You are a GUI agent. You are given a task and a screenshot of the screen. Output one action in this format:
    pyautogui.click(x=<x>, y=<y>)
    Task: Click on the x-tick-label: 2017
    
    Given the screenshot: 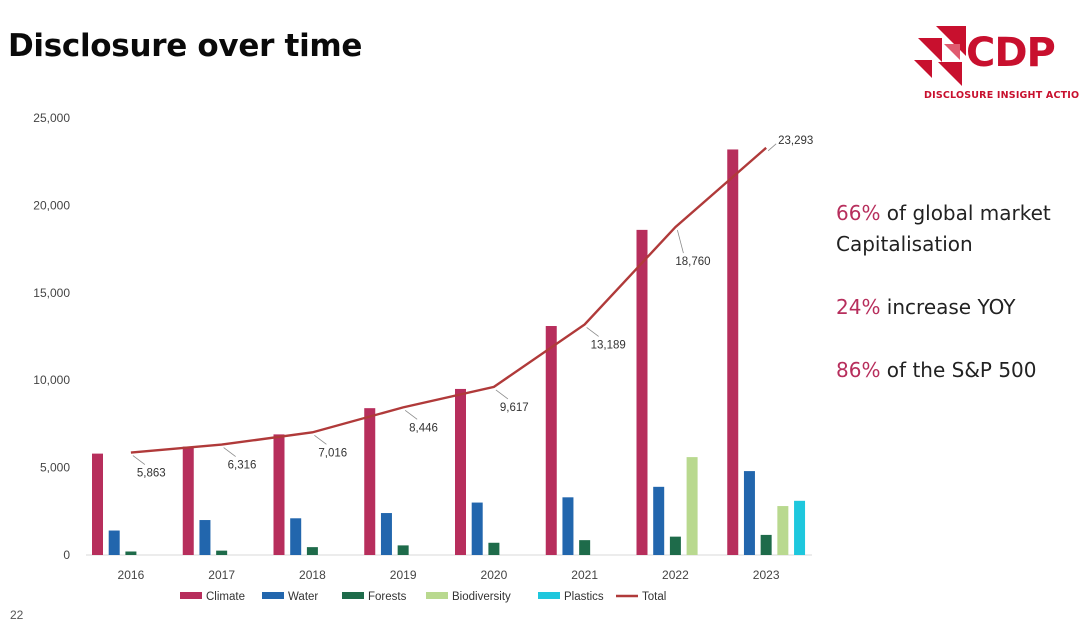 What is the action you would take?
    pyautogui.click(x=221, y=575)
    